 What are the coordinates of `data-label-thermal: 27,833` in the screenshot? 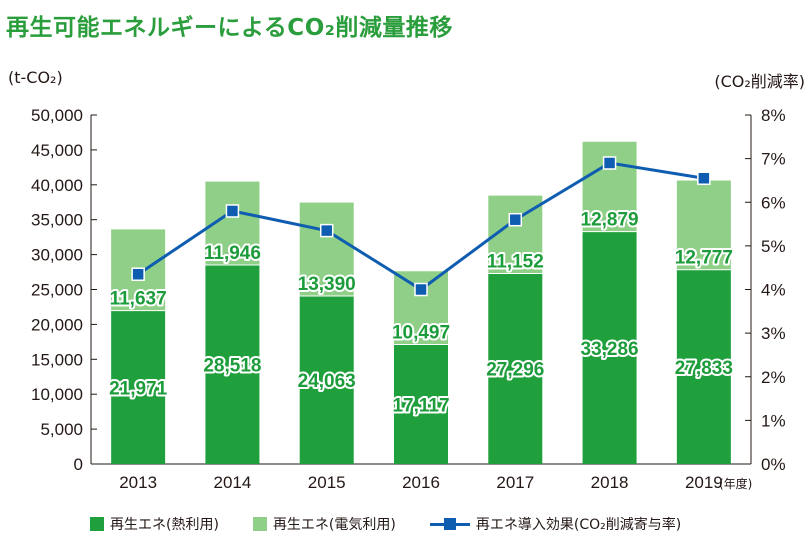 It's located at (704, 368).